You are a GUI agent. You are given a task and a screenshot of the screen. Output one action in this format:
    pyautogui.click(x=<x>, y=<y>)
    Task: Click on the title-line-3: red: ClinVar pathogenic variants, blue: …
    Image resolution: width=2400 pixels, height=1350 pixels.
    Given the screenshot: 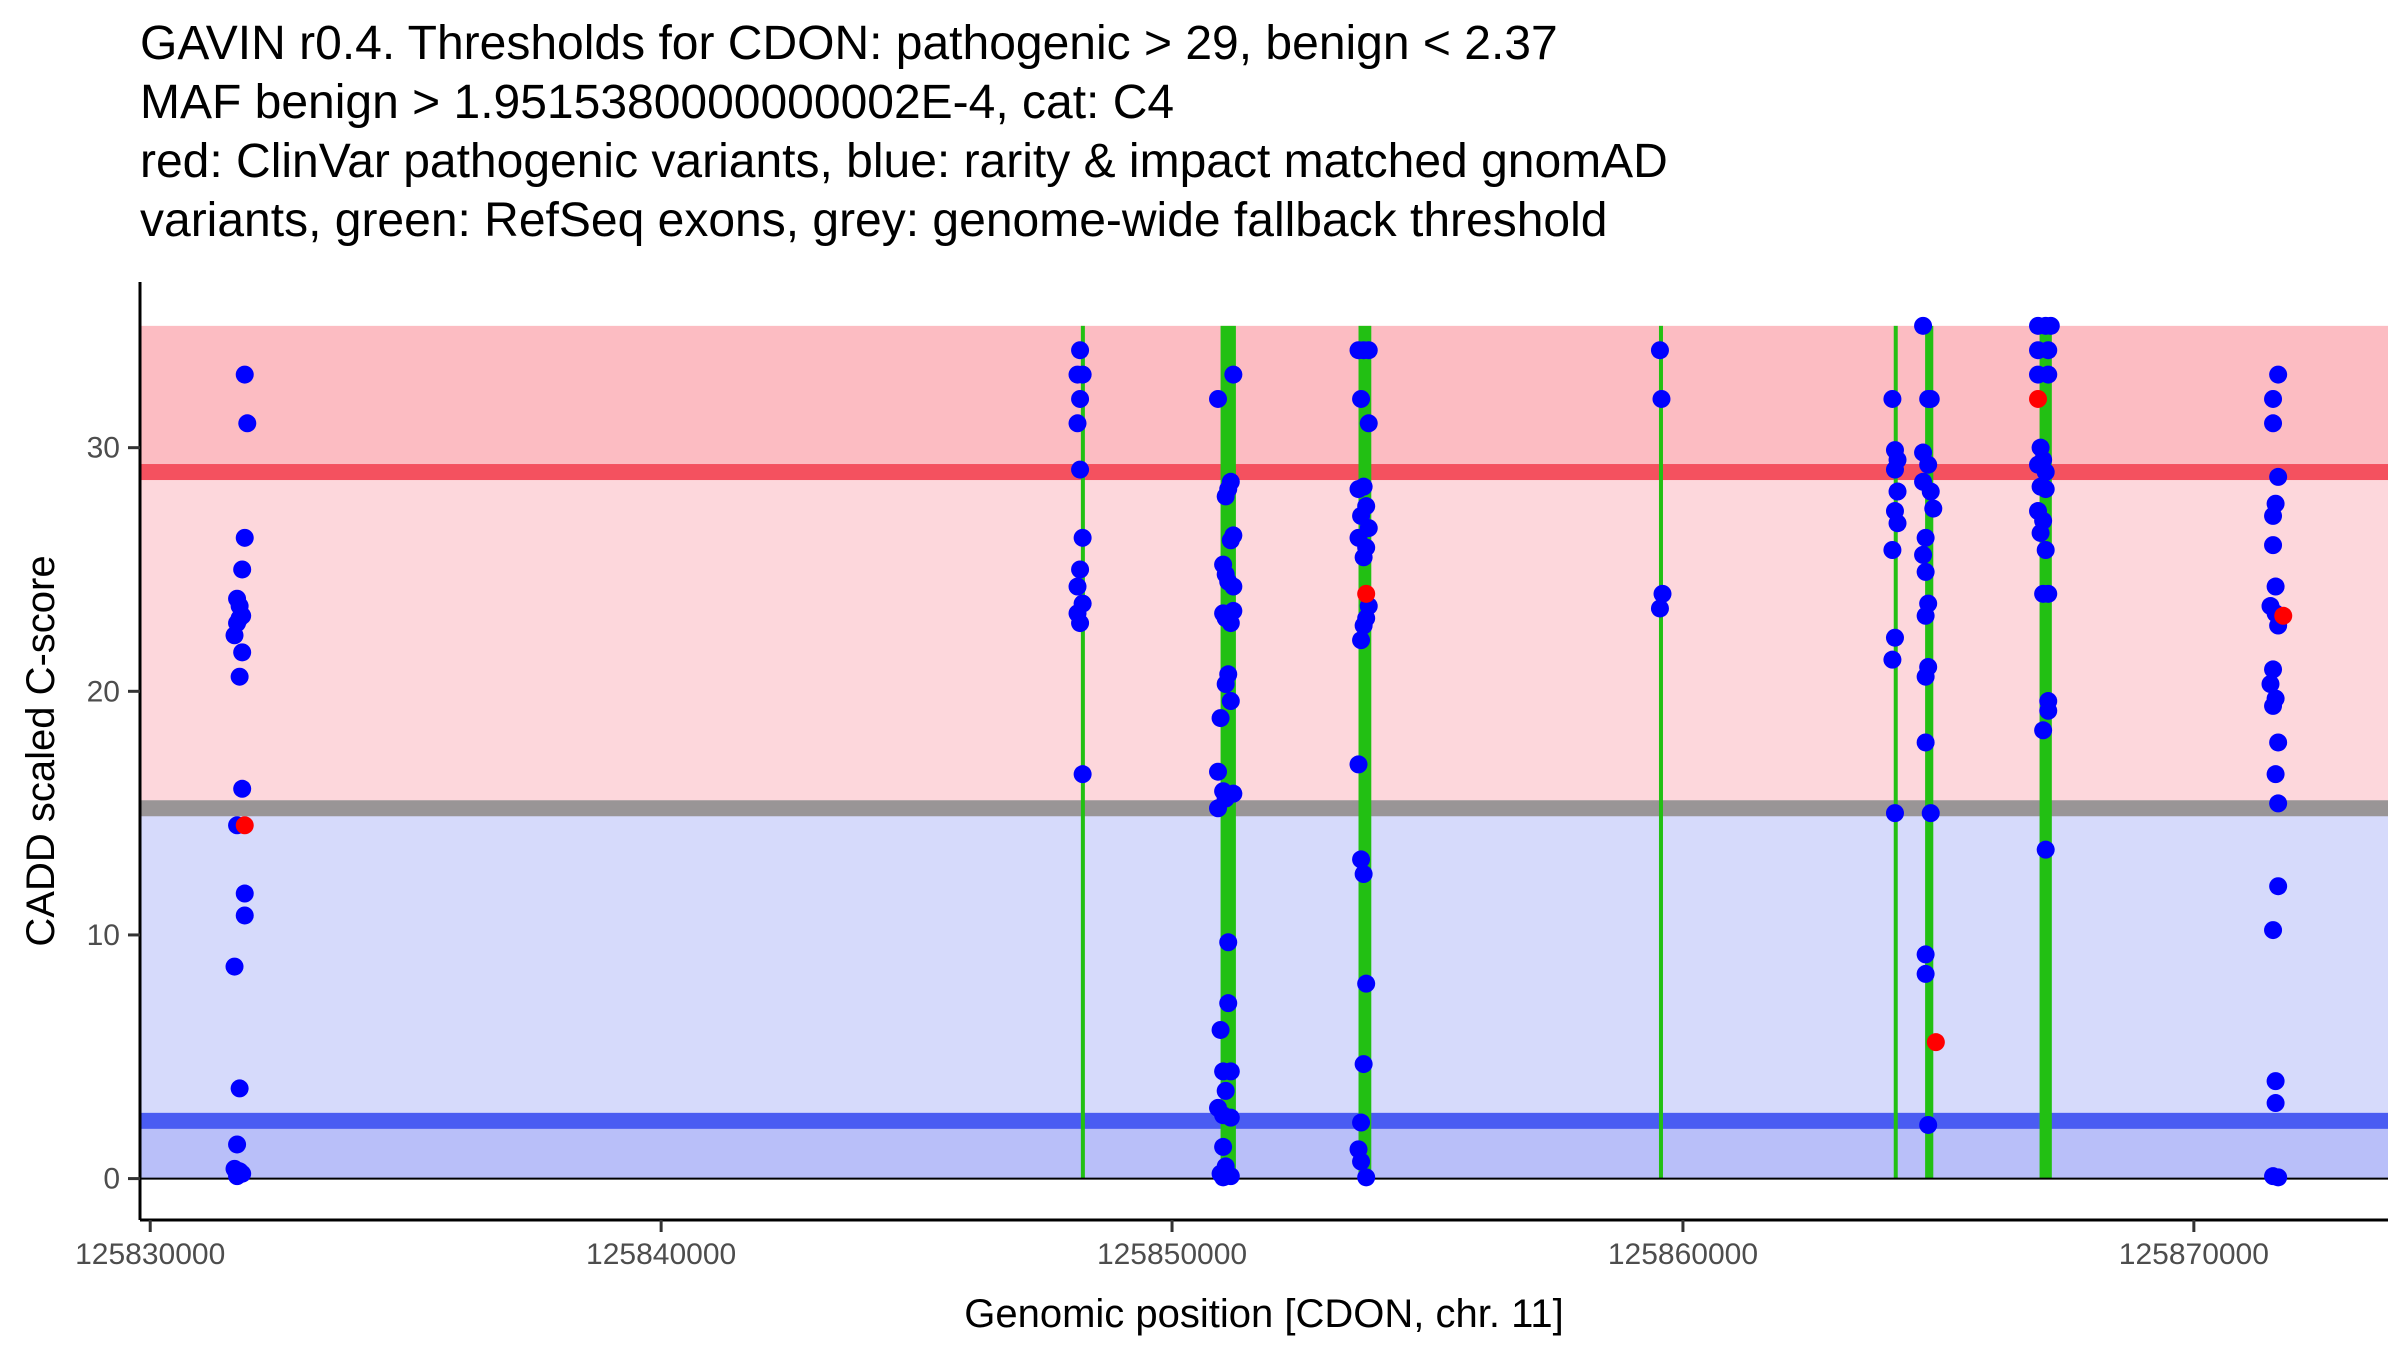 What is the action you would take?
    pyautogui.click(x=904, y=161)
    